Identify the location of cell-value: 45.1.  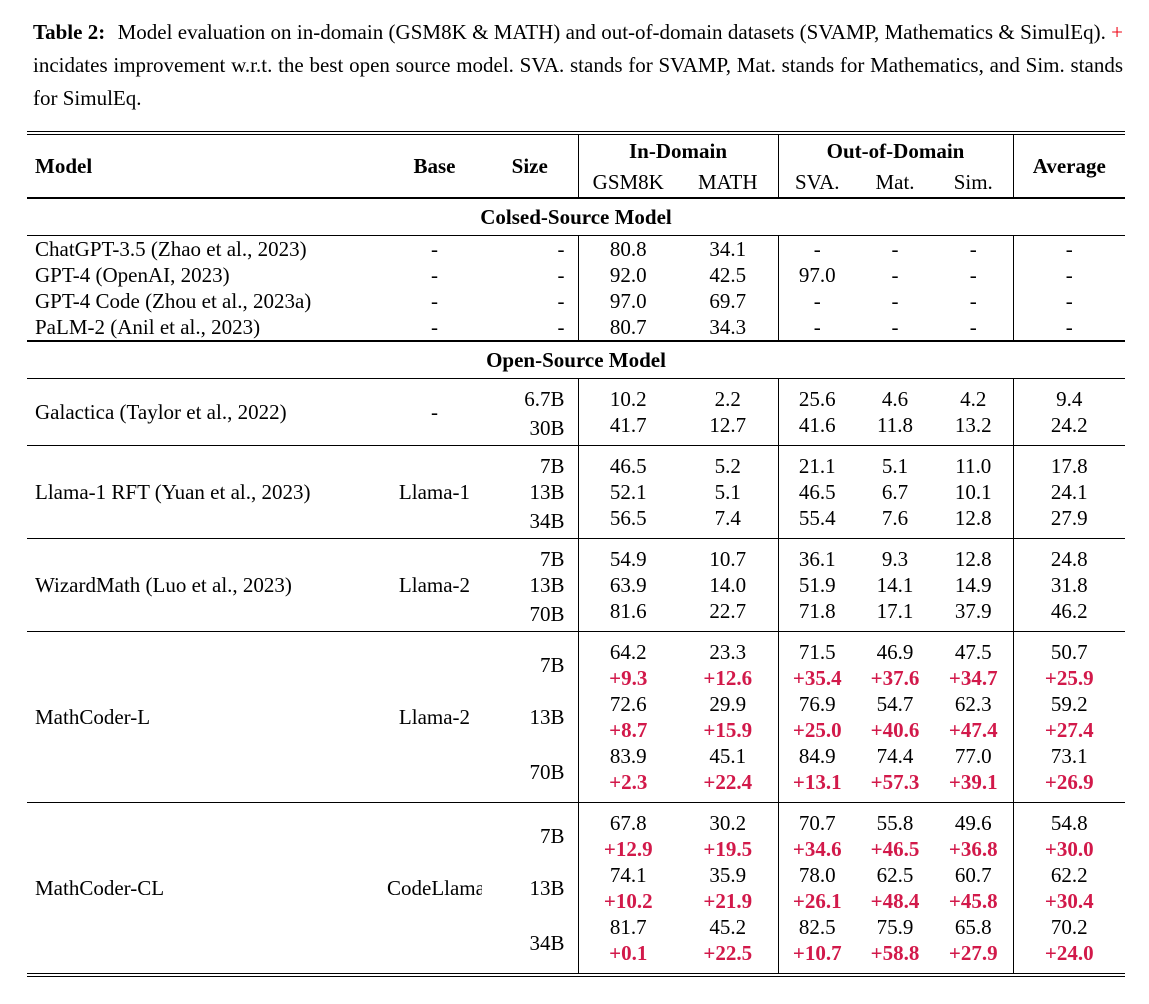
(728, 756).